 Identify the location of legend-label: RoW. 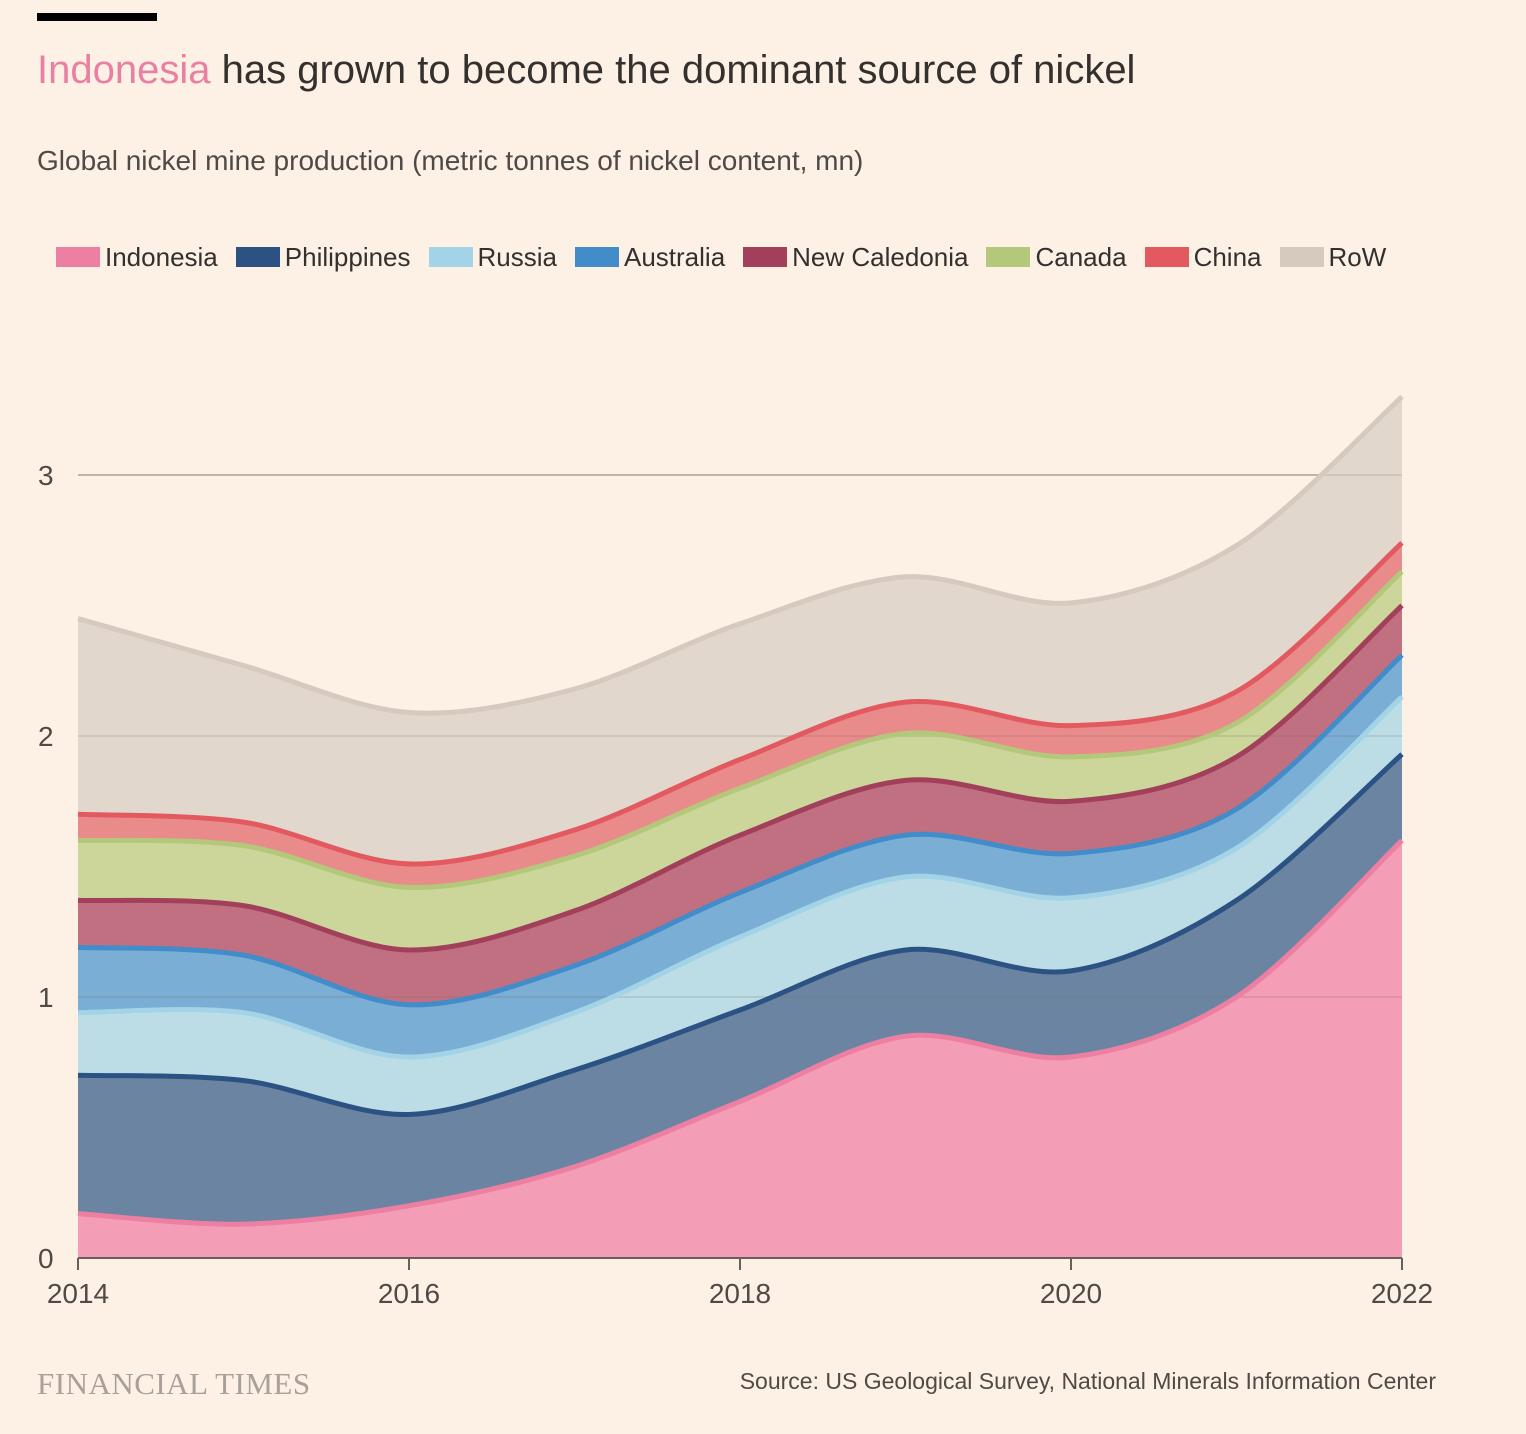
(1357, 257).